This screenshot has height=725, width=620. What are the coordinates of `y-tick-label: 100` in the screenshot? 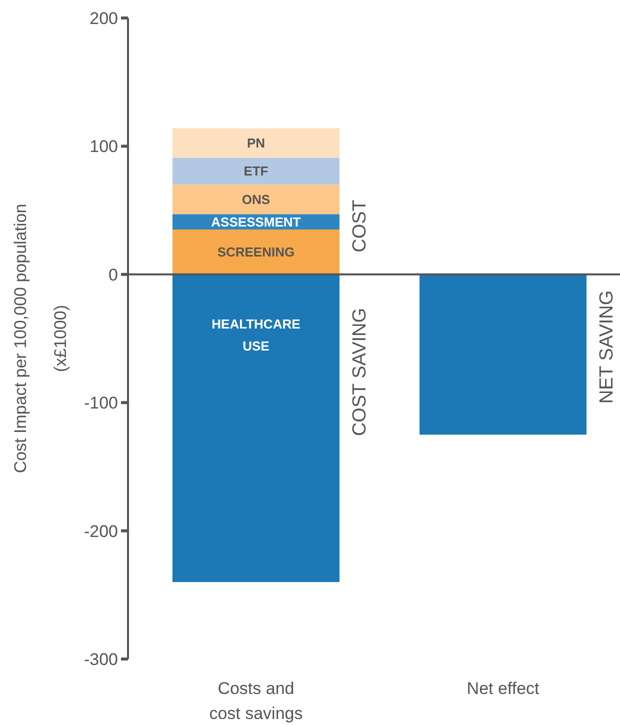 It's located at (104, 146).